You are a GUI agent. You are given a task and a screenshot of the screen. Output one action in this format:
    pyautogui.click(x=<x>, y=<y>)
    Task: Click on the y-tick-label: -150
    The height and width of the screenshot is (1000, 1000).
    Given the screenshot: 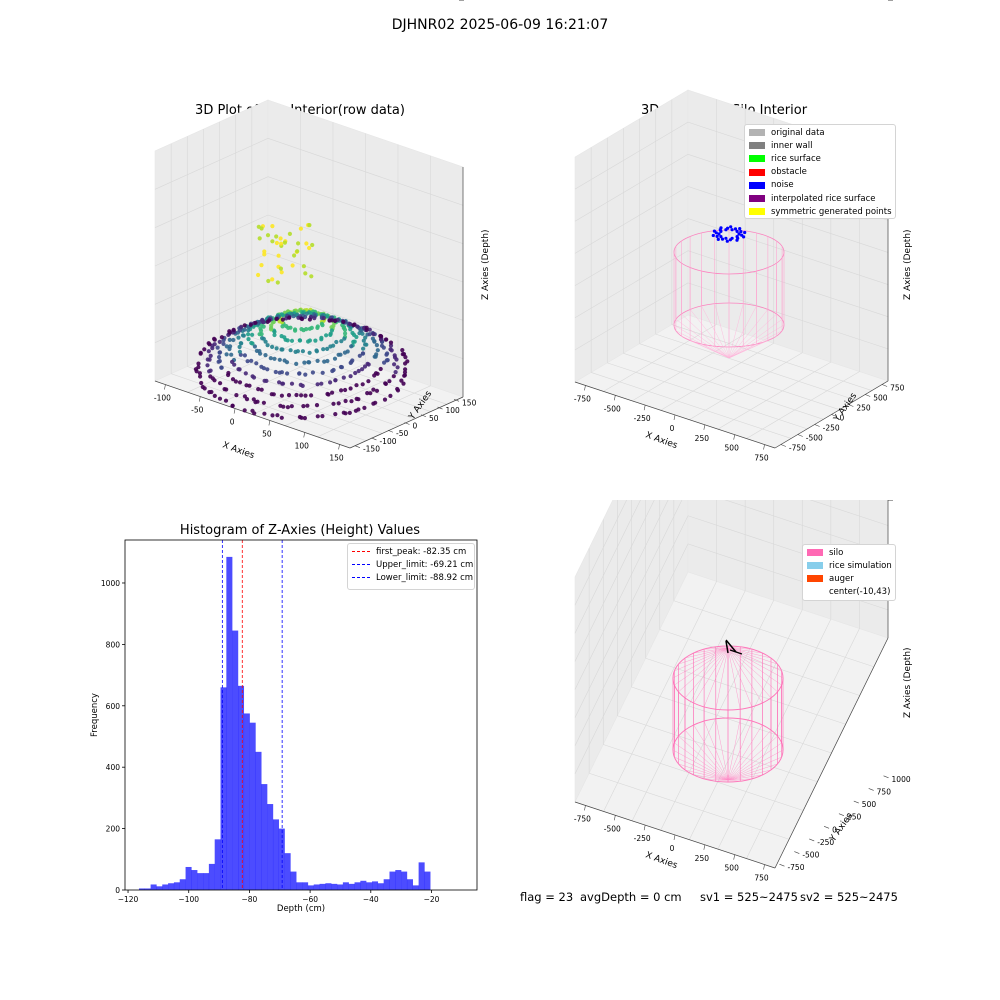 What is the action you would take?
    pyautogui.click(x=371, y=449)
    